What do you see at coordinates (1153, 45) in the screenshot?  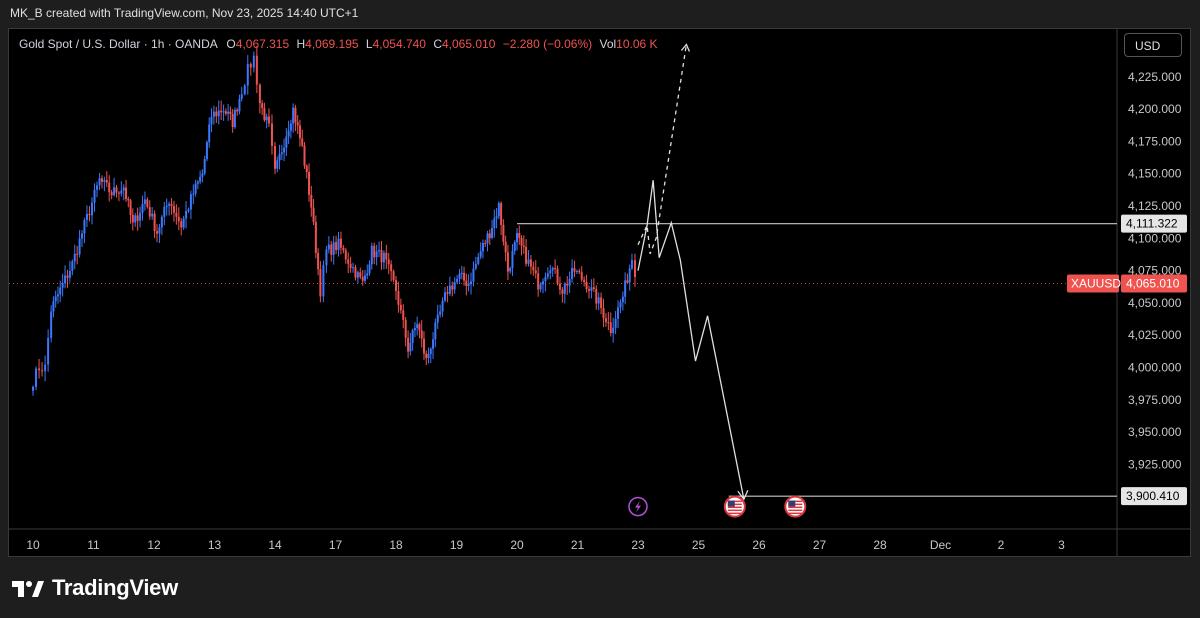 I see `currency-button: USD` at bounding box center [1153, 45].